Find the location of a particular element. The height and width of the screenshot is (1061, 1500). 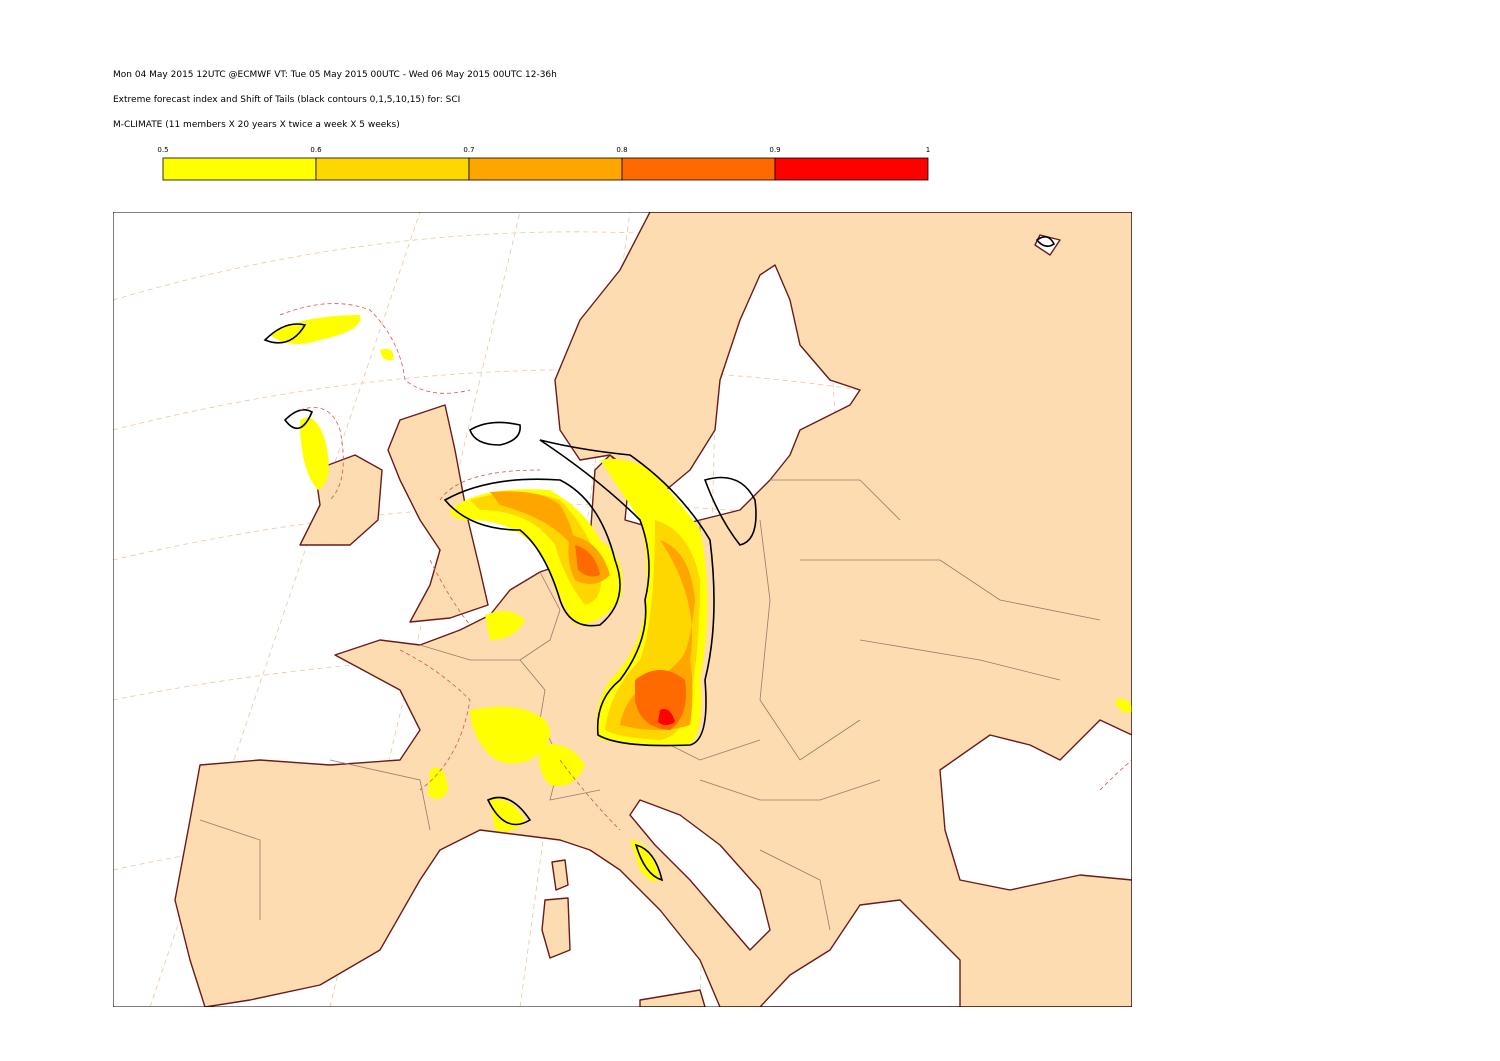

colorbar-tick-label: 0.9 is located at coordinates (774, 150).